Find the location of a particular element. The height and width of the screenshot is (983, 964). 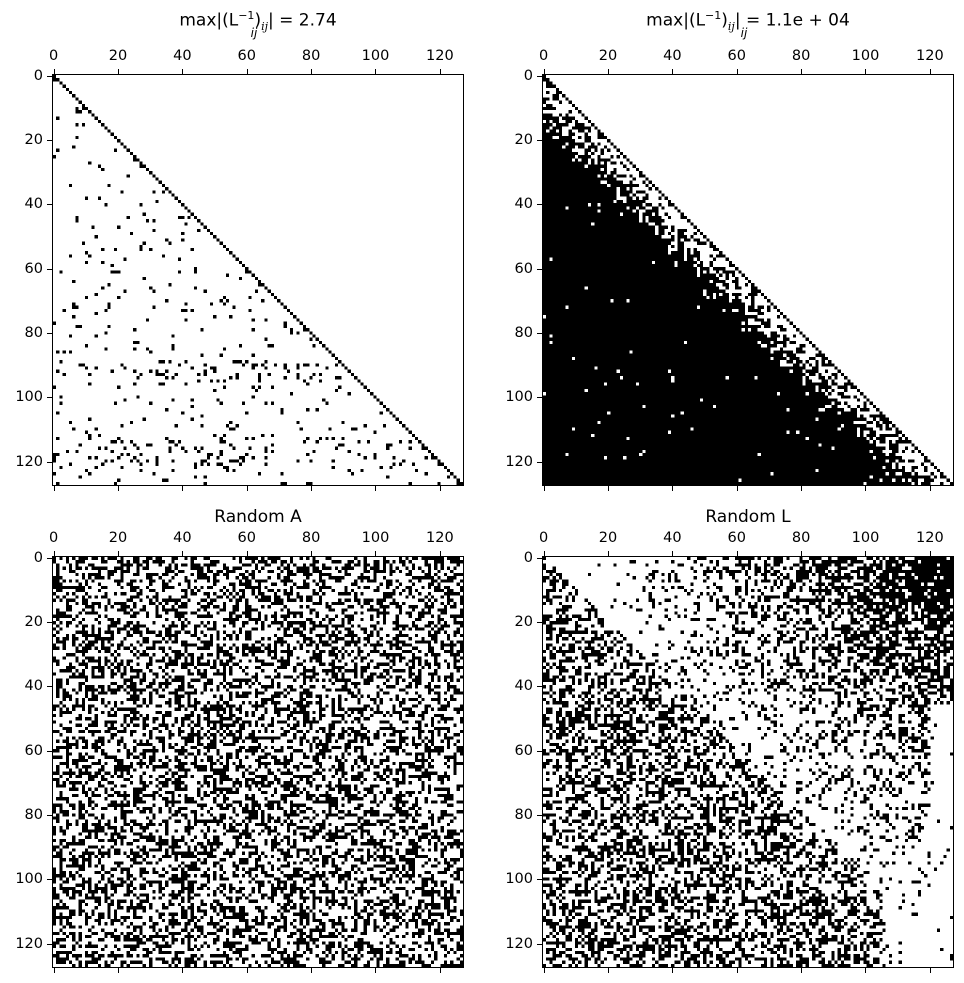

panel-title-random-a: Random A is located at coordinates (258, 517).